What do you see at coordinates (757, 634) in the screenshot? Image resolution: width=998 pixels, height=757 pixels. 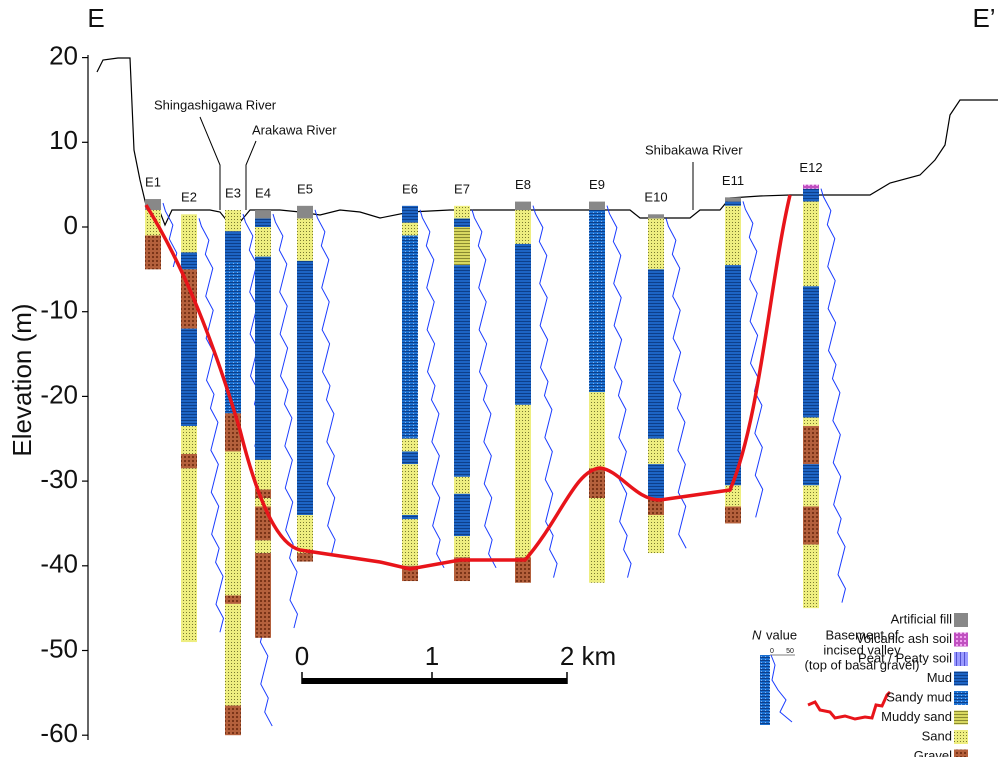 I see `n-symbol: N` at bounding box center [757, 634].